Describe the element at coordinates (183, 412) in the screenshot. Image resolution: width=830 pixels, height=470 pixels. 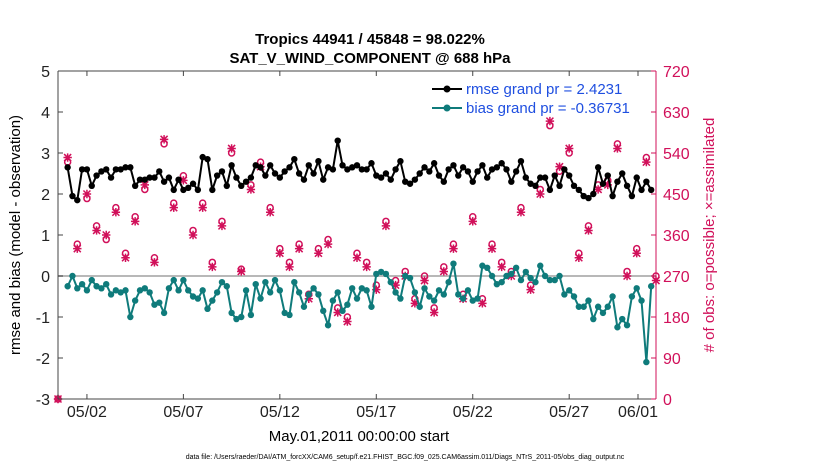
I see `x-tick-label: 05/07` at that location.